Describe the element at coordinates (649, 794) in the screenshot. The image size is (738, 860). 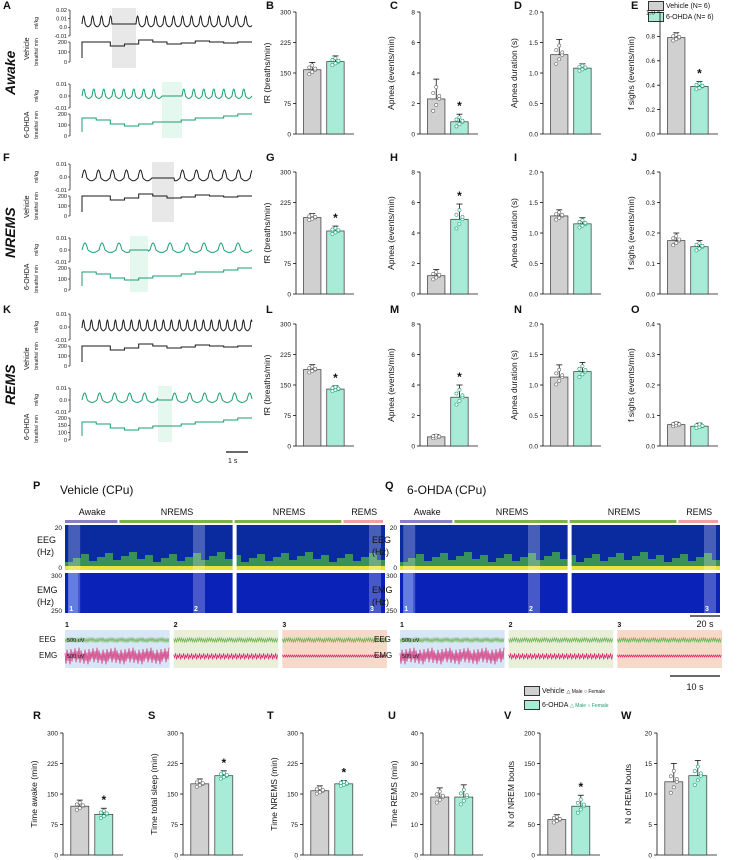
I see `y-tick-label: 10` at that location.